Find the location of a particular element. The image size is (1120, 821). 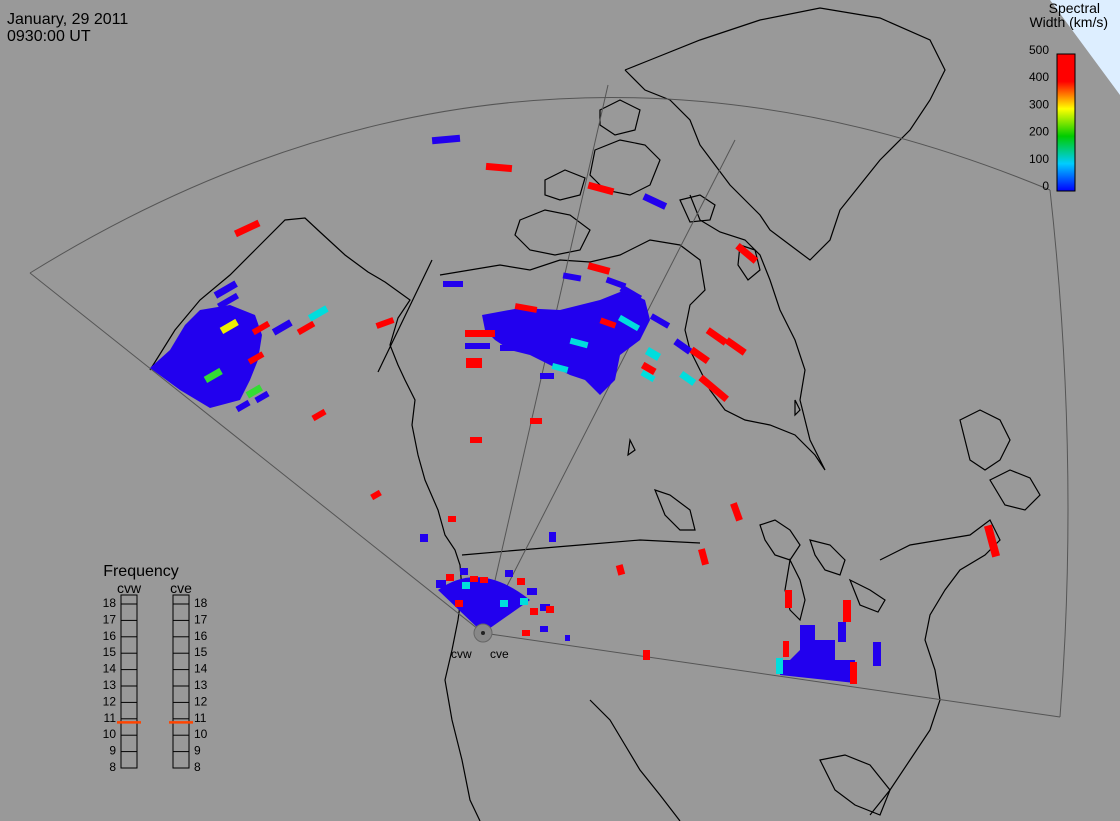

frequency-column-cve is located at coordinates (181, 681).